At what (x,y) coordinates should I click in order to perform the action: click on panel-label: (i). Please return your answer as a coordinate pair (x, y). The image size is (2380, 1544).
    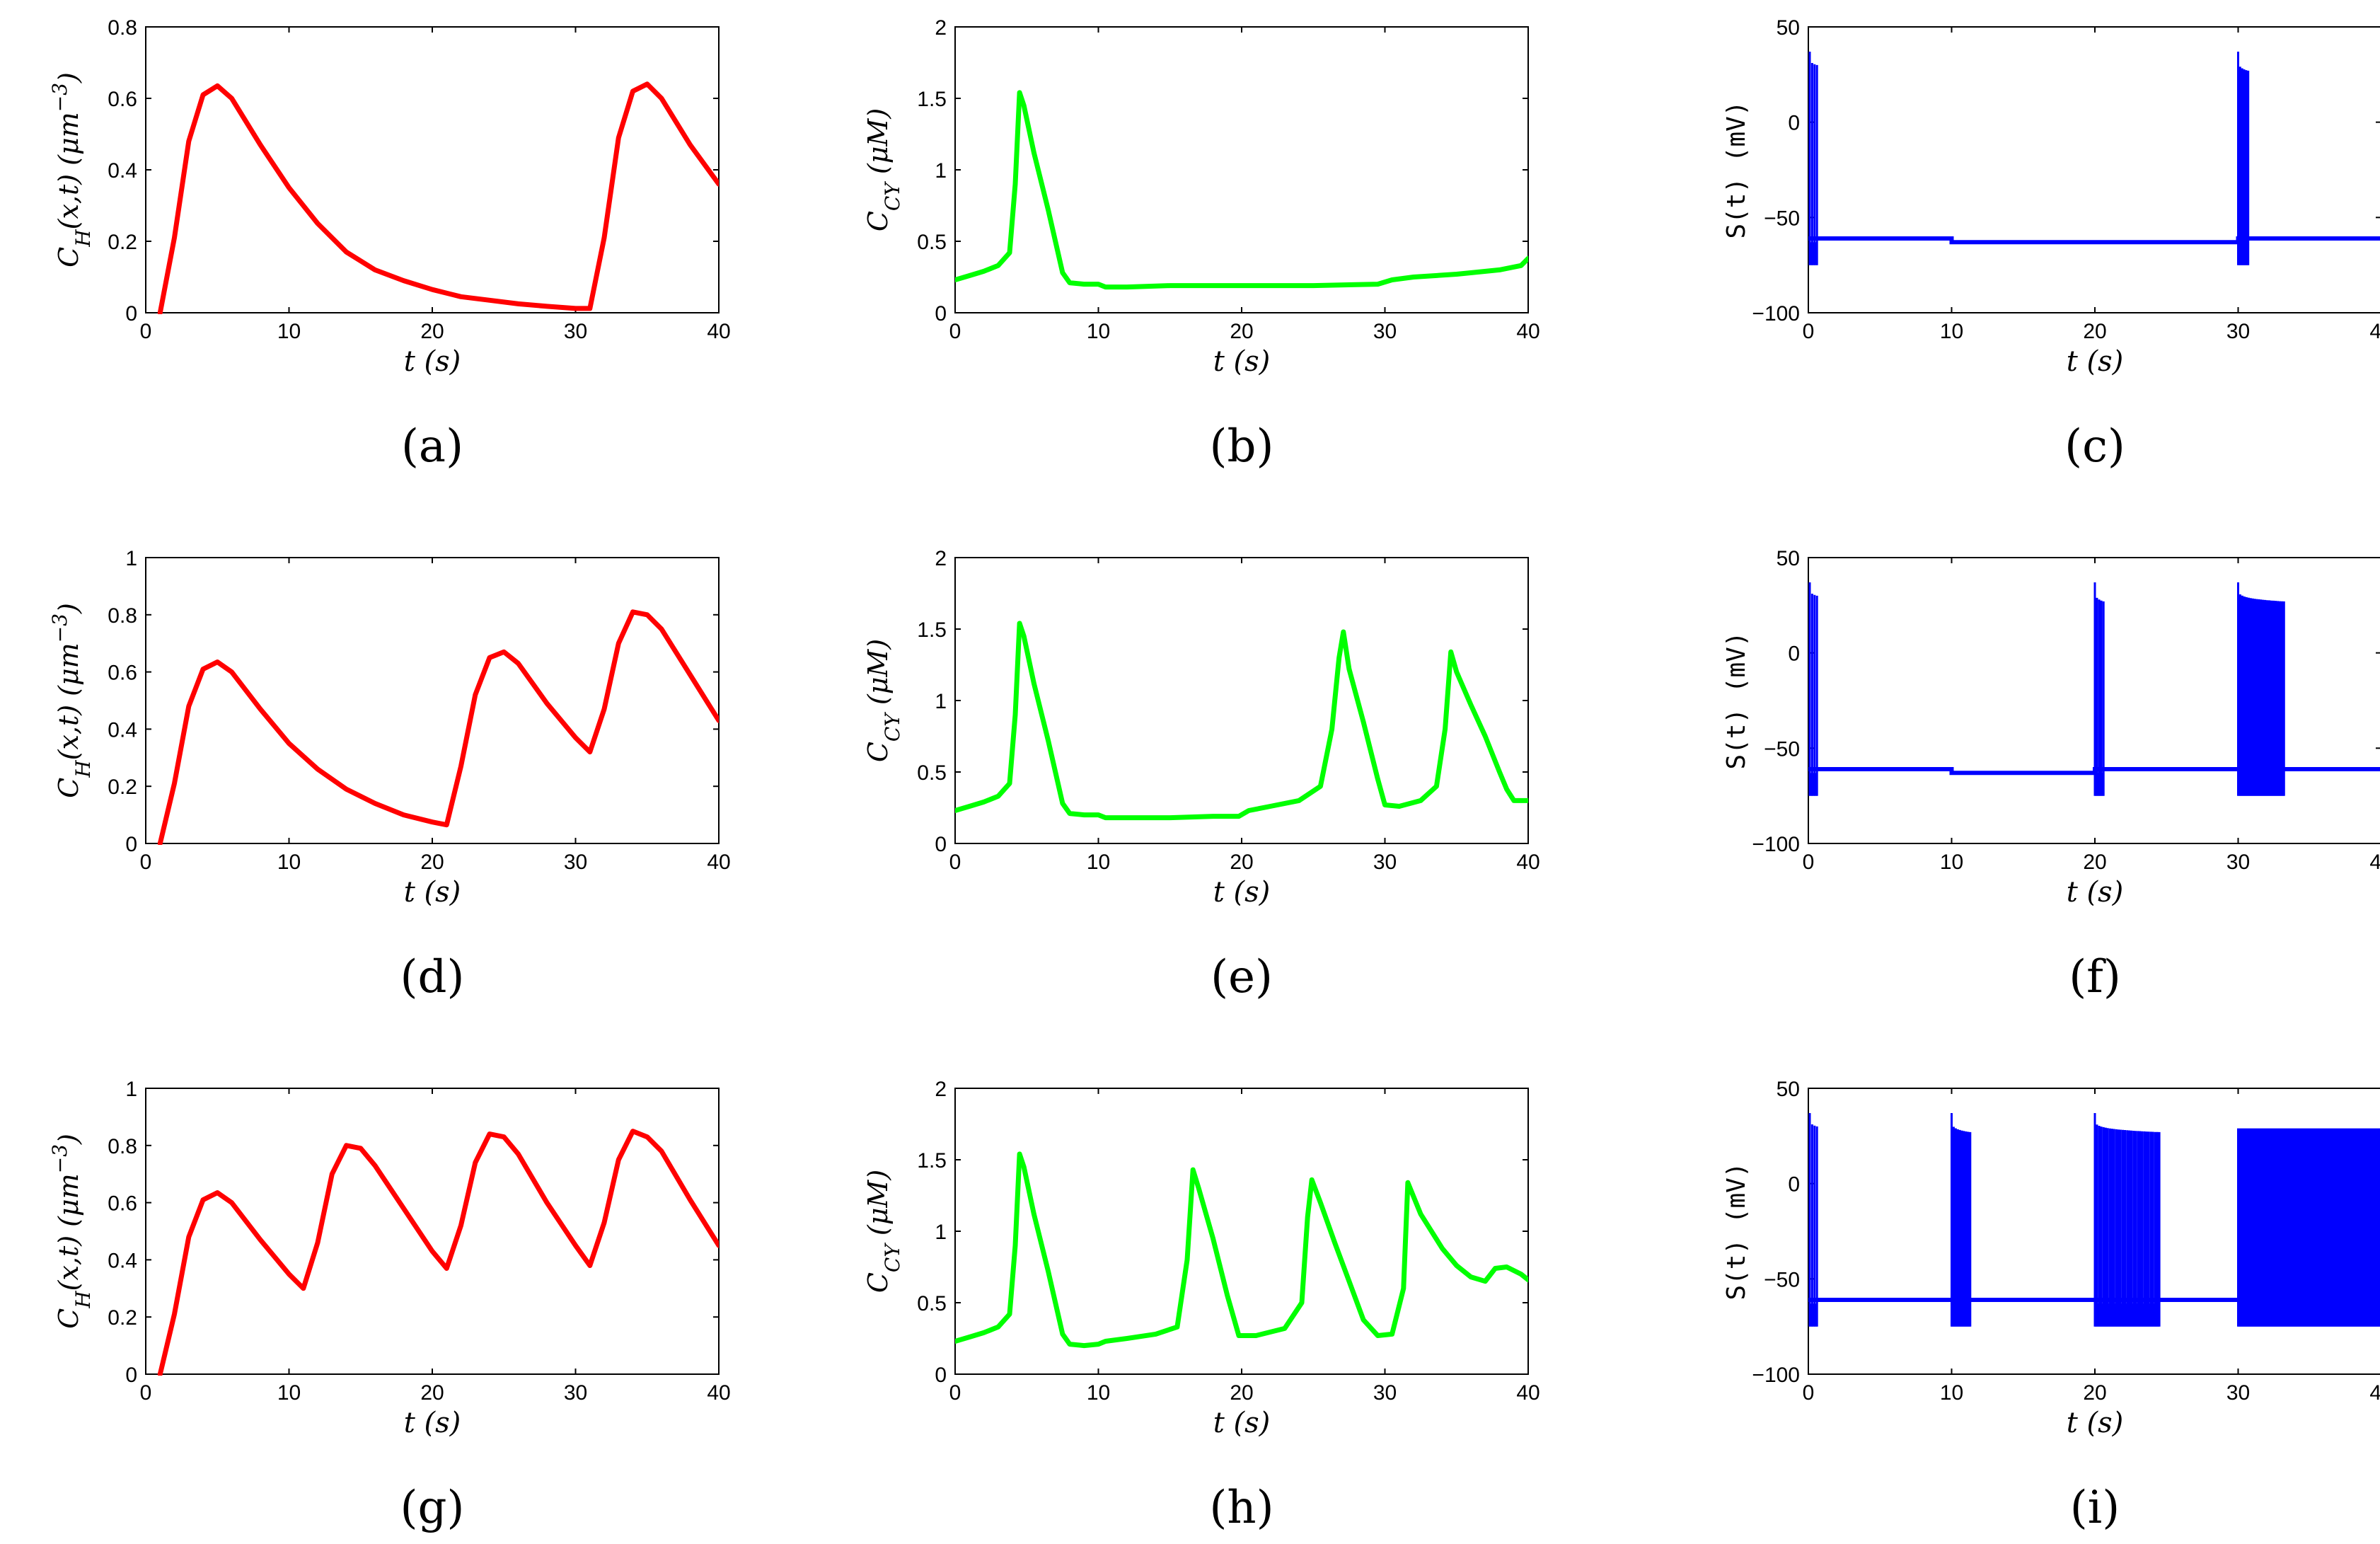
    Looking at the image, I should click on (2095, 1508).